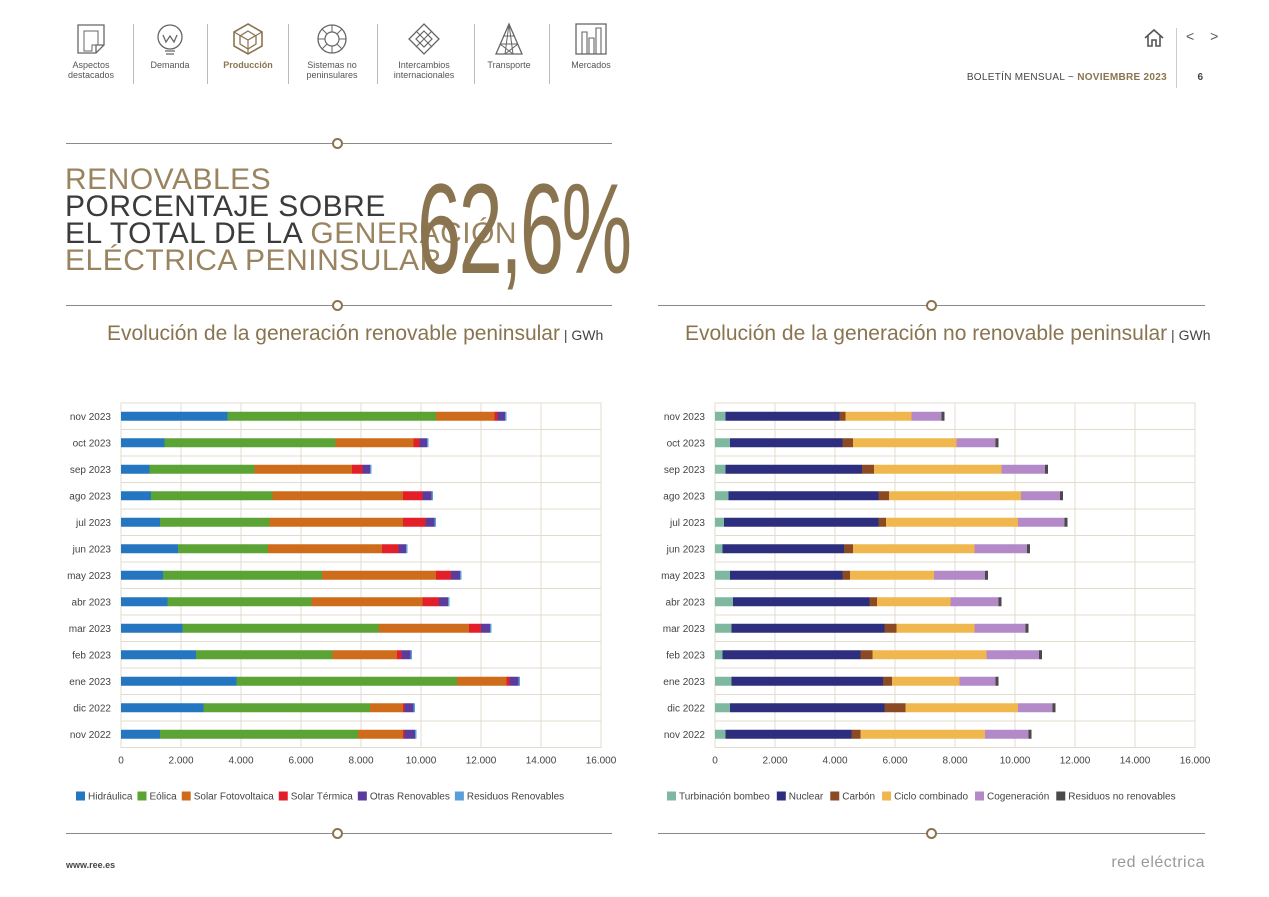 This screenshot has height=897, width=1269. What do you see at coordinates (91, 51) in the screenshot?
I see `nav-aspectos-destacados: Aspectos destacados` at bounding box center [91, 51].